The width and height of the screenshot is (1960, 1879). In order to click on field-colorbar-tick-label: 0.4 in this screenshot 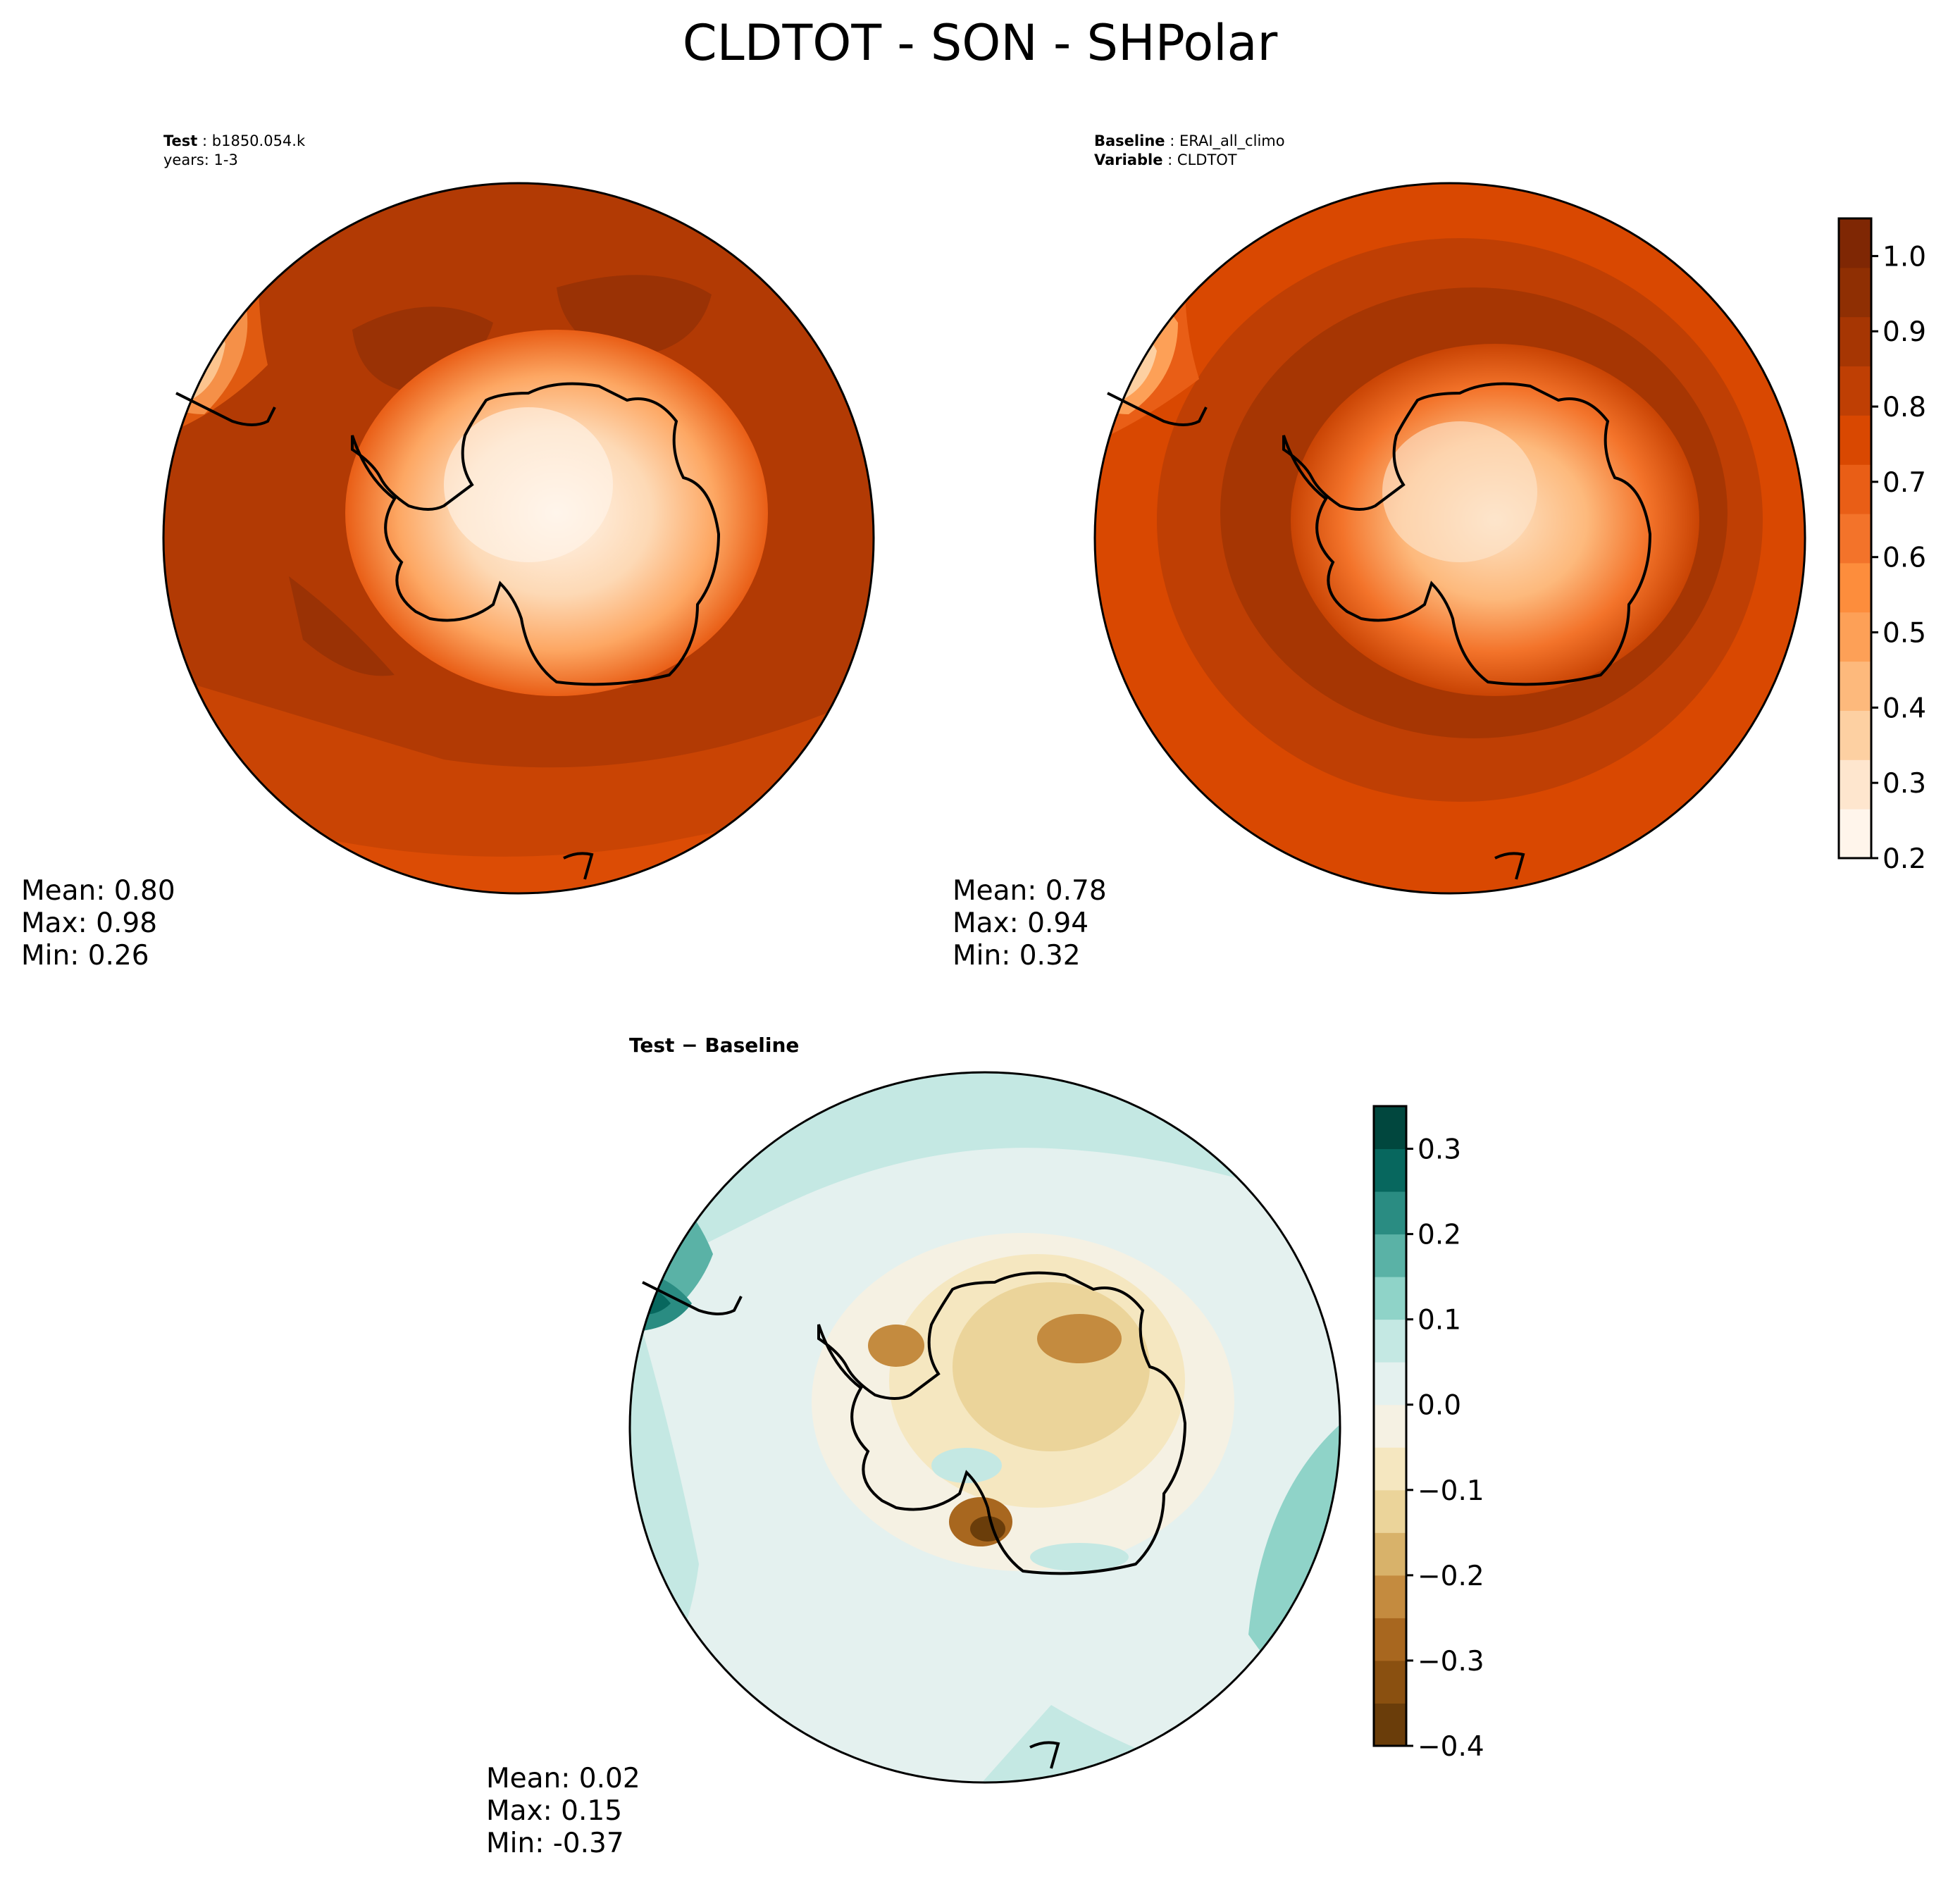, I will do `click(1905, 708)`.